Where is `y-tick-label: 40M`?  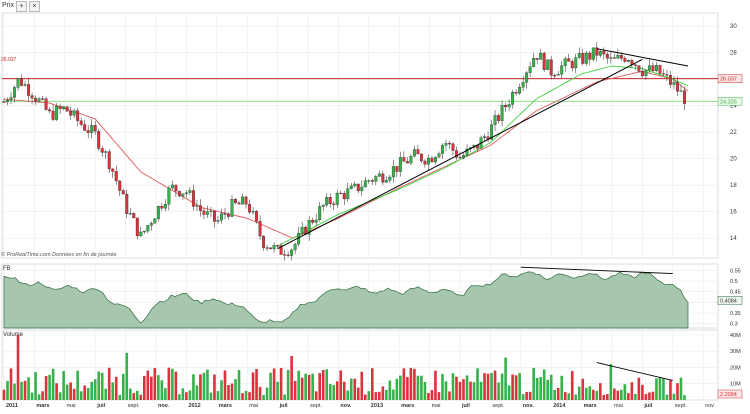 y-tick-label: 40M is located at coordinates (735, 336).